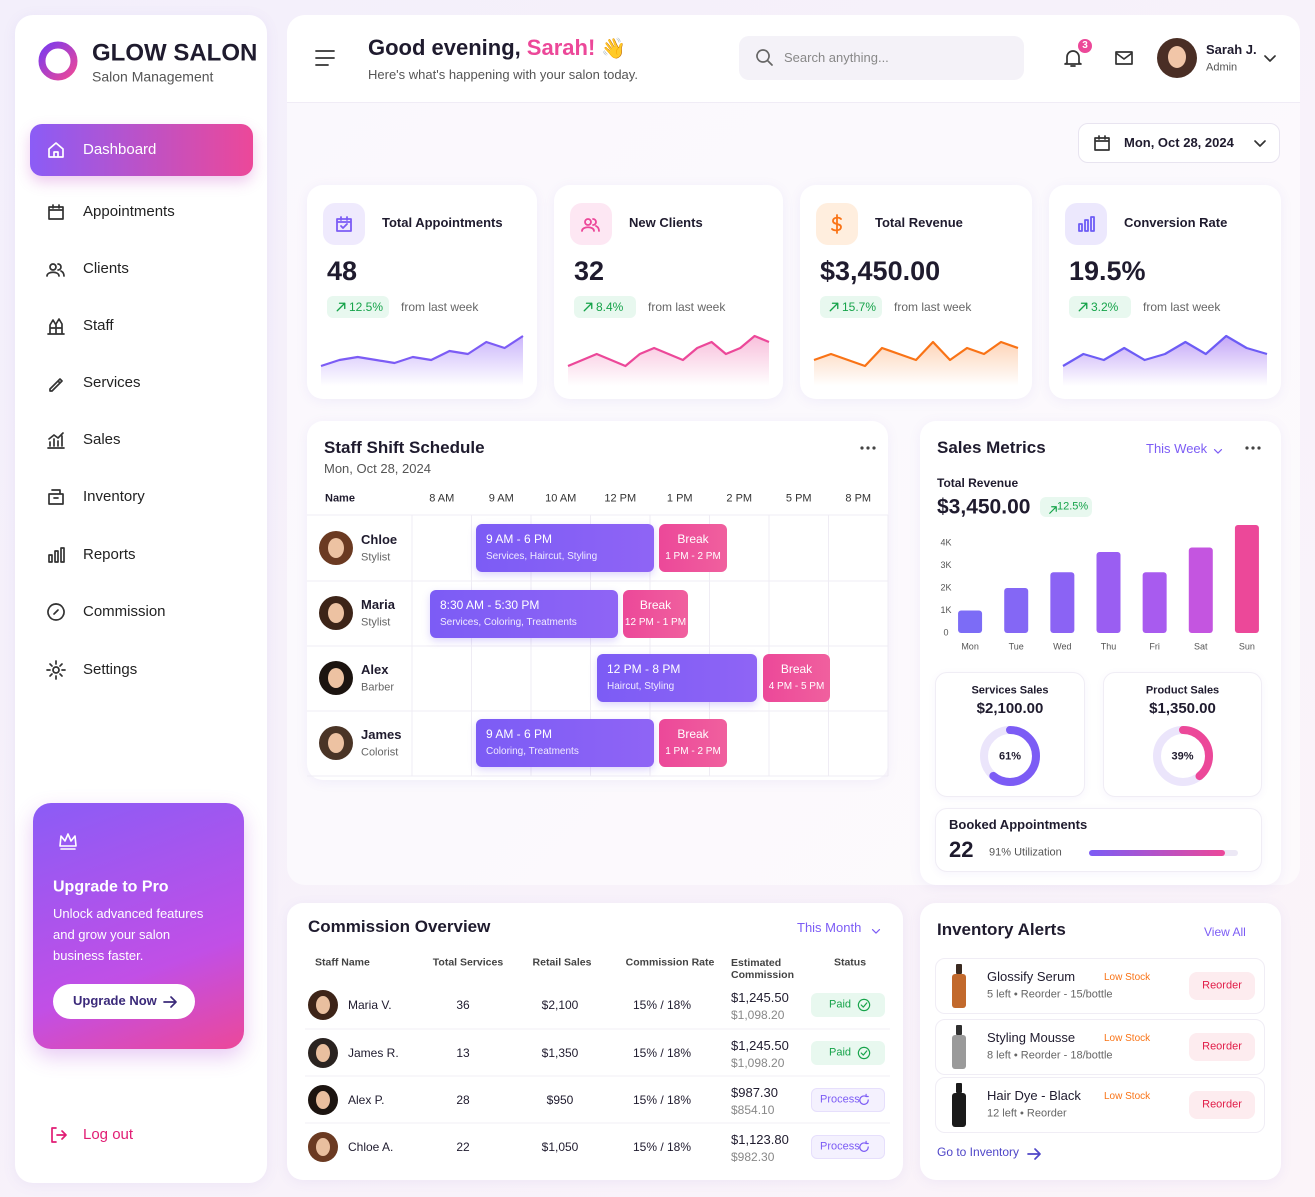 This screenshot has width=1315, height=1197. I want to click on y-tick-label: 0, so click(945, 632).